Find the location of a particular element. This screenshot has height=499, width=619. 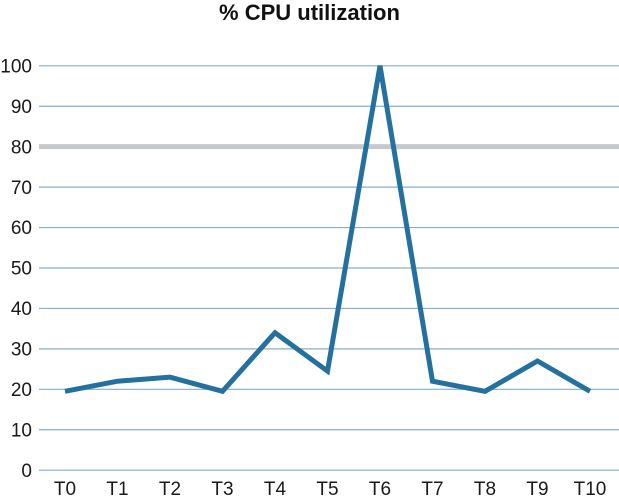

x-tick-label-T2: T2 is located at coordinates (170, 489).